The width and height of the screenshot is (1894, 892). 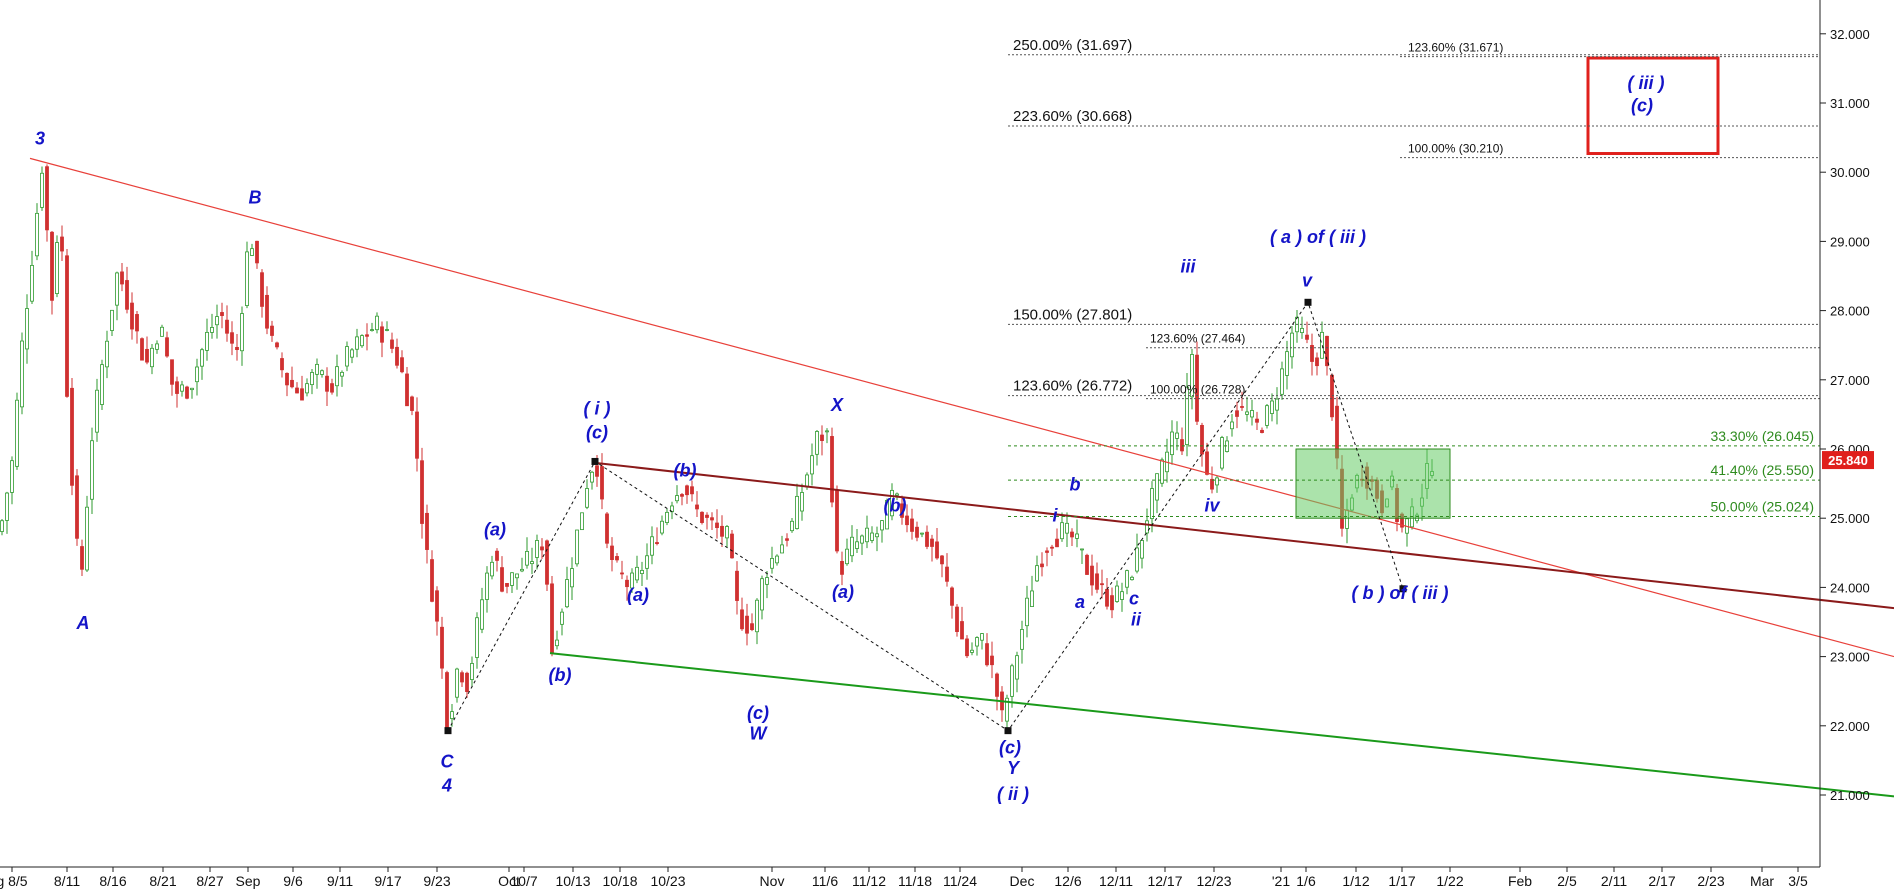 What do you see at coordinates (448, 731) in the screenshot?
I see `wave-pivot-marker` at bounding box center [448, 731].